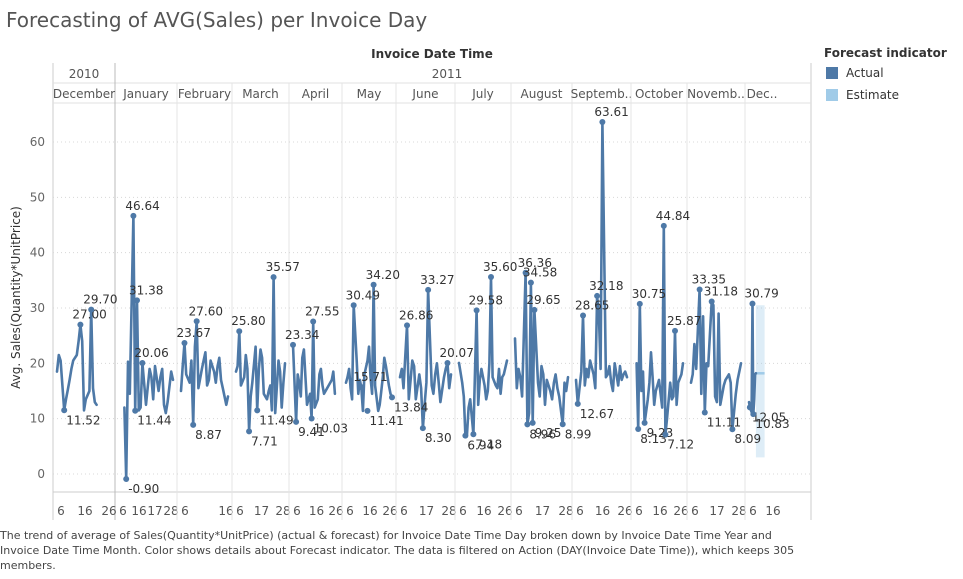 Image resolution: width=963 pixels, height=579 pixels. I want to click on data-label: 27.55, so click(322, 312).